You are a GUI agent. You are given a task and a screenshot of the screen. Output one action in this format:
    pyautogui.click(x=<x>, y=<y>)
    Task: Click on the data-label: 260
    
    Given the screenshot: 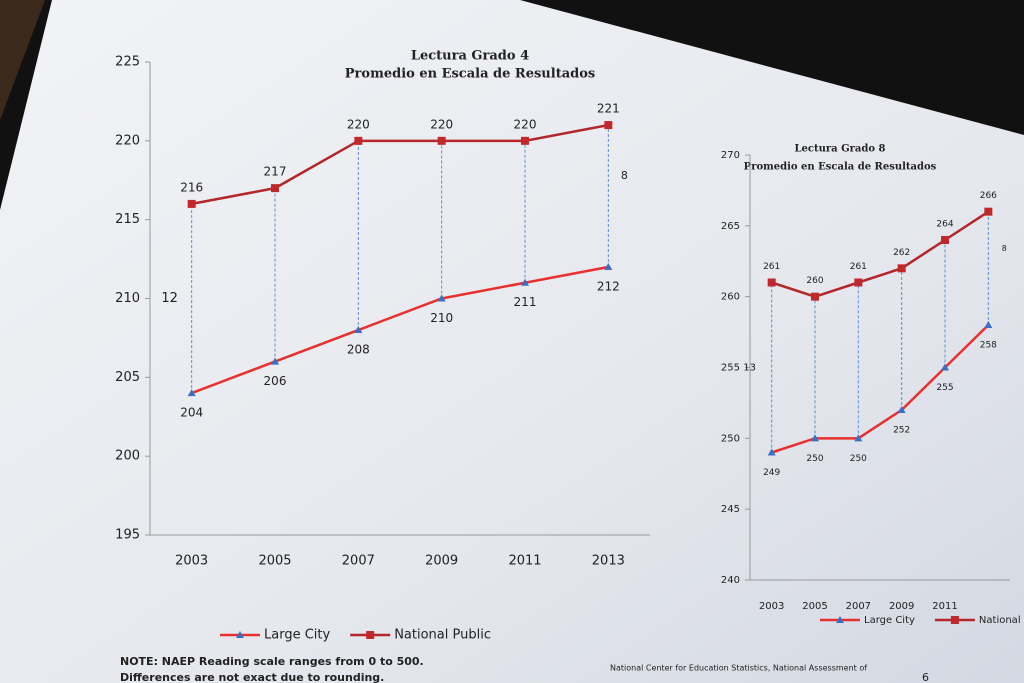 What is the action you would take?
    pyautogui.click(x=814, y=281)
    